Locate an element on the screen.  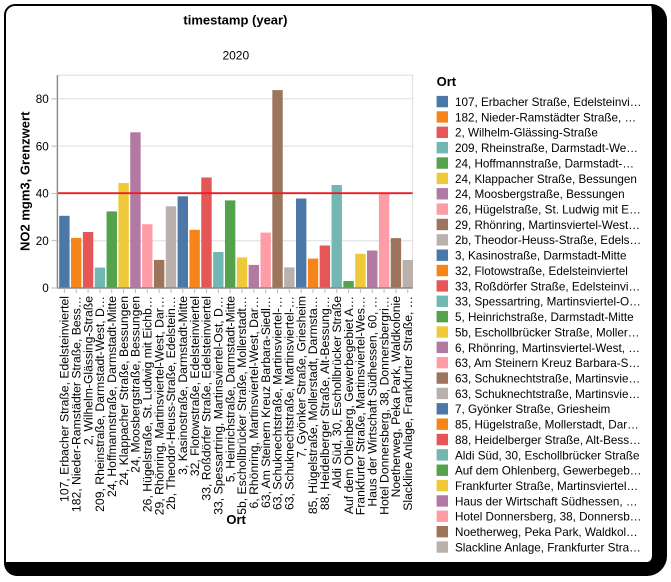
svg-text:Noetherweg, Peka Park, Waldkol: Noetherweg, Peka Park, Waldkolonie is located at coordinates (396, 397).